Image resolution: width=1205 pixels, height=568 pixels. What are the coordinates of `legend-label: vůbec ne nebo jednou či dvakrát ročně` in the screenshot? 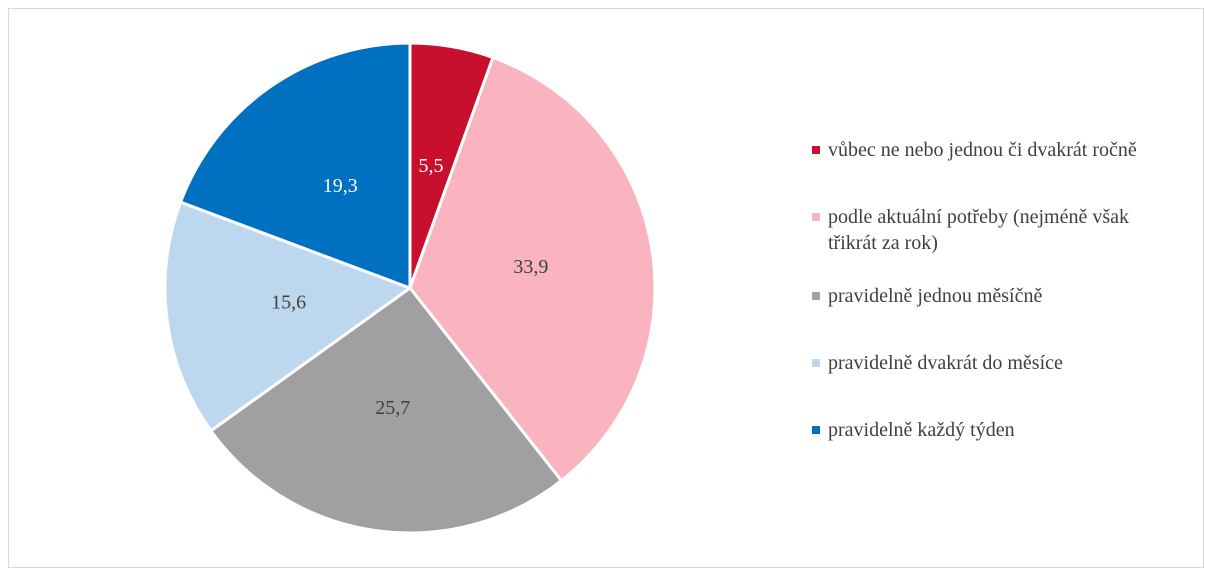 It's located at (982, 150).